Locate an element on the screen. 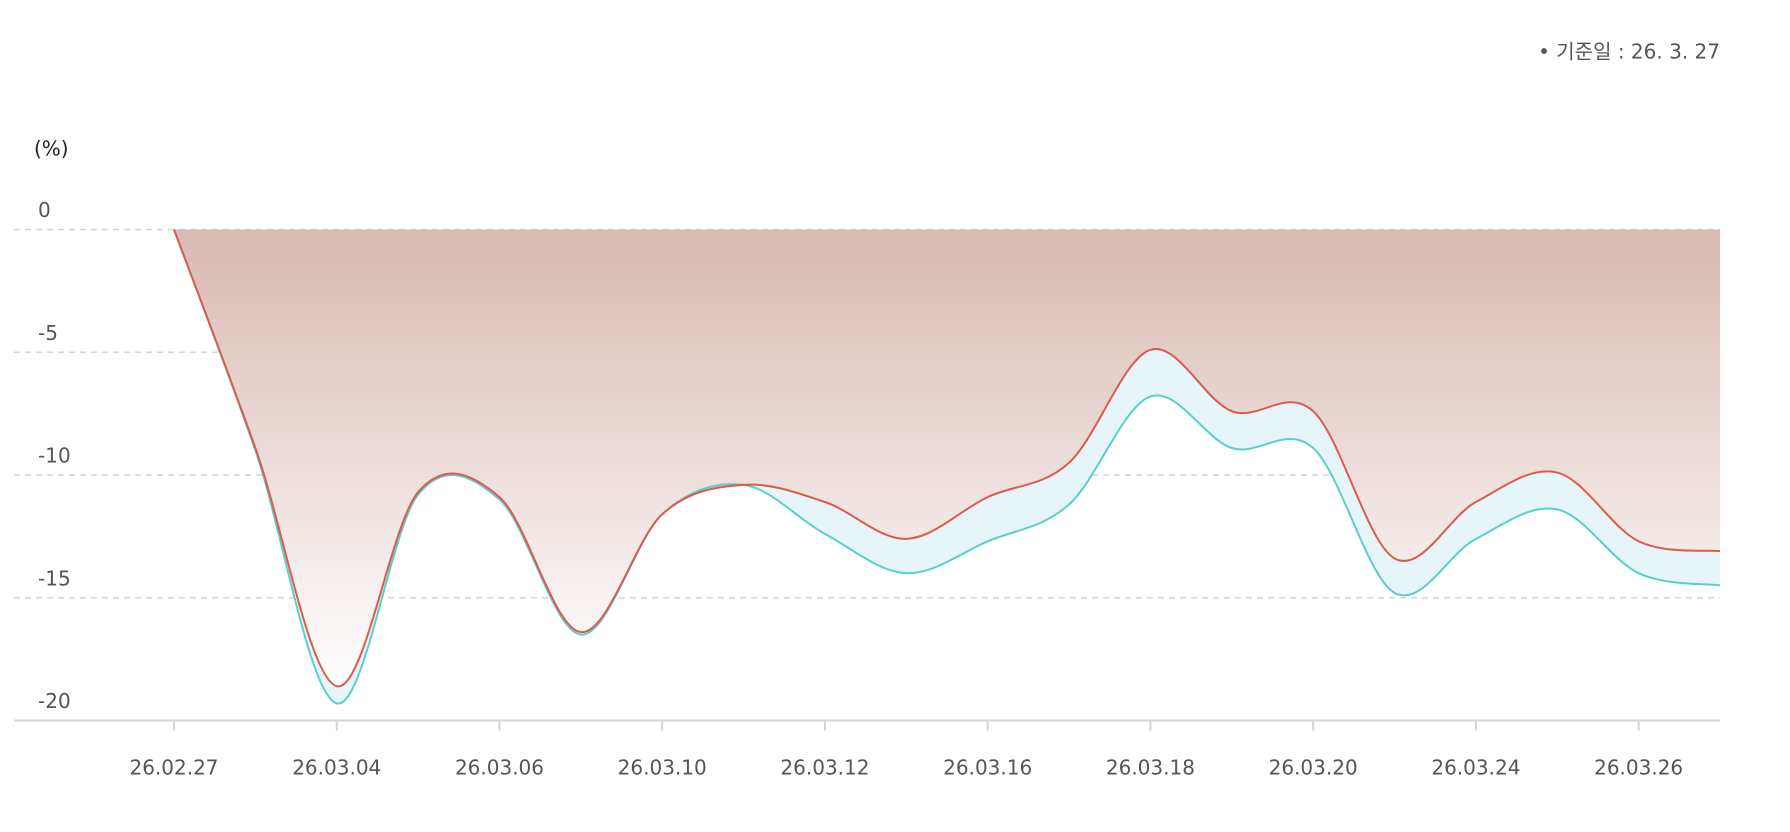 The image size is (1790, 832). x-tick-label: 26.03.26 is located at coordinates (1638, 768).